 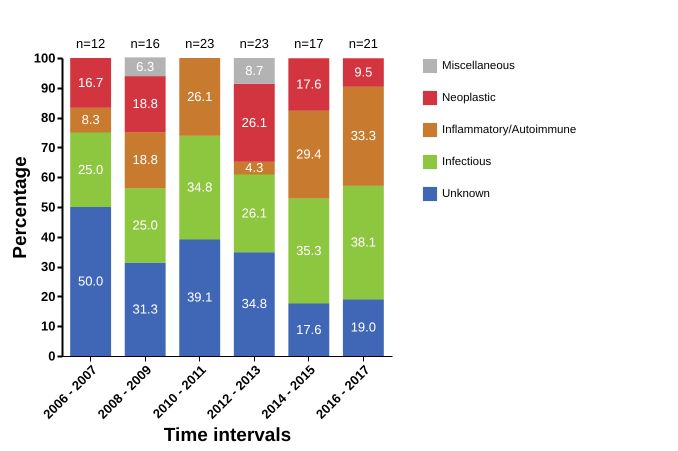 What do you see at coordinates (145, 43) in the screenshot?
I see `text: n=16` at bounding box center [145, 43].